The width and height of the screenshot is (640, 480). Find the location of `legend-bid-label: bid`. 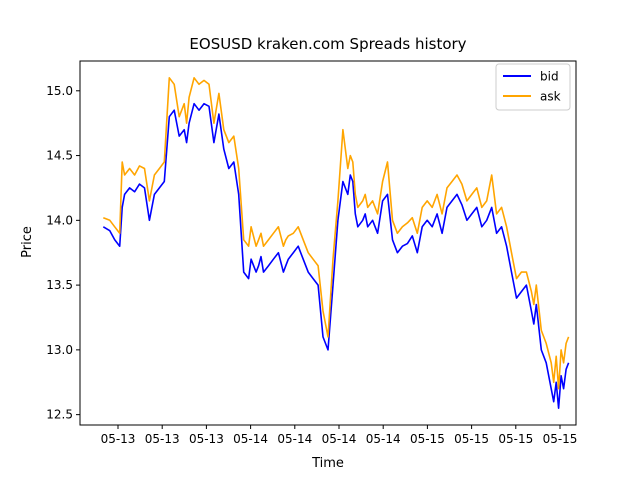

legend-bid-label: bid is located at coordinates (549, 77).